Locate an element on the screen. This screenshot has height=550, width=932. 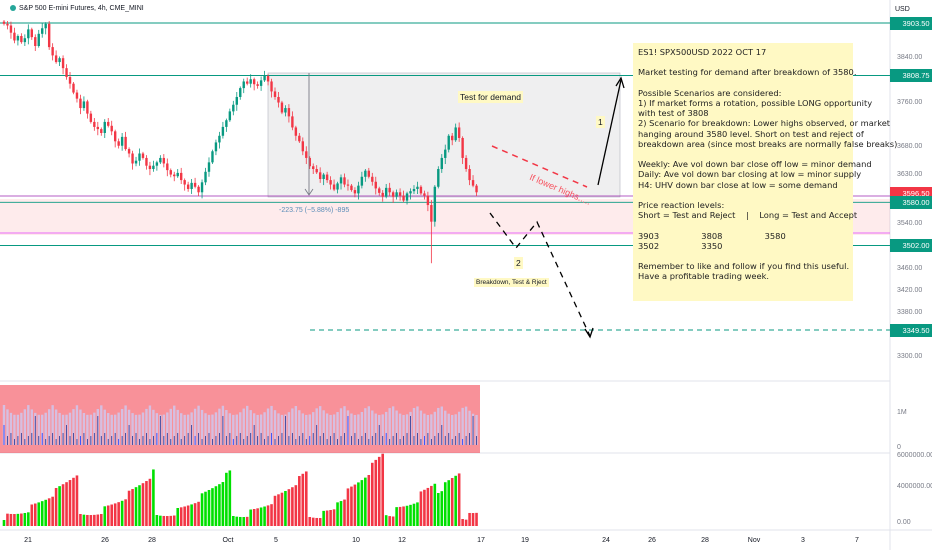
breakdown-label: Breakdown, Test & Rject is located at coordinates (511, 282).